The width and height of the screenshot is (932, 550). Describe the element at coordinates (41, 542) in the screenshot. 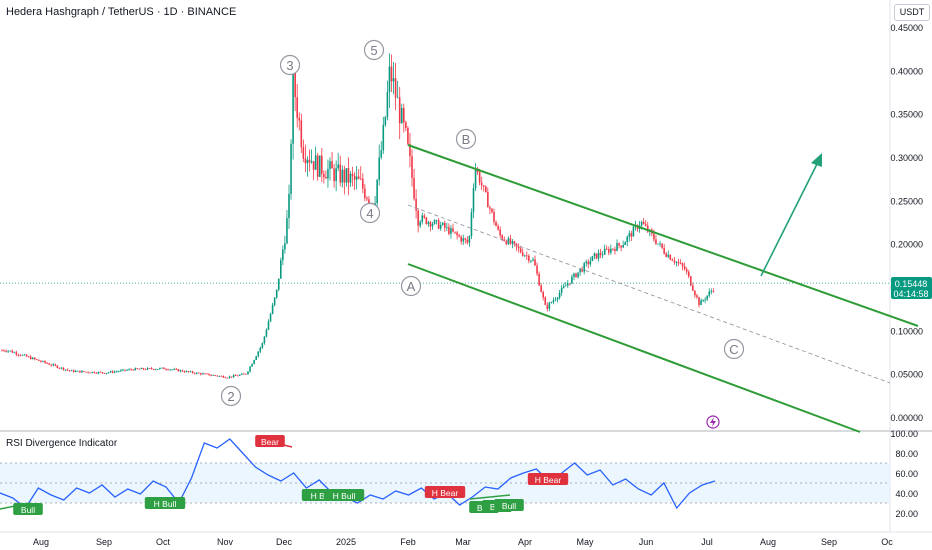

I see `time-tick-label: Aug` at that location.